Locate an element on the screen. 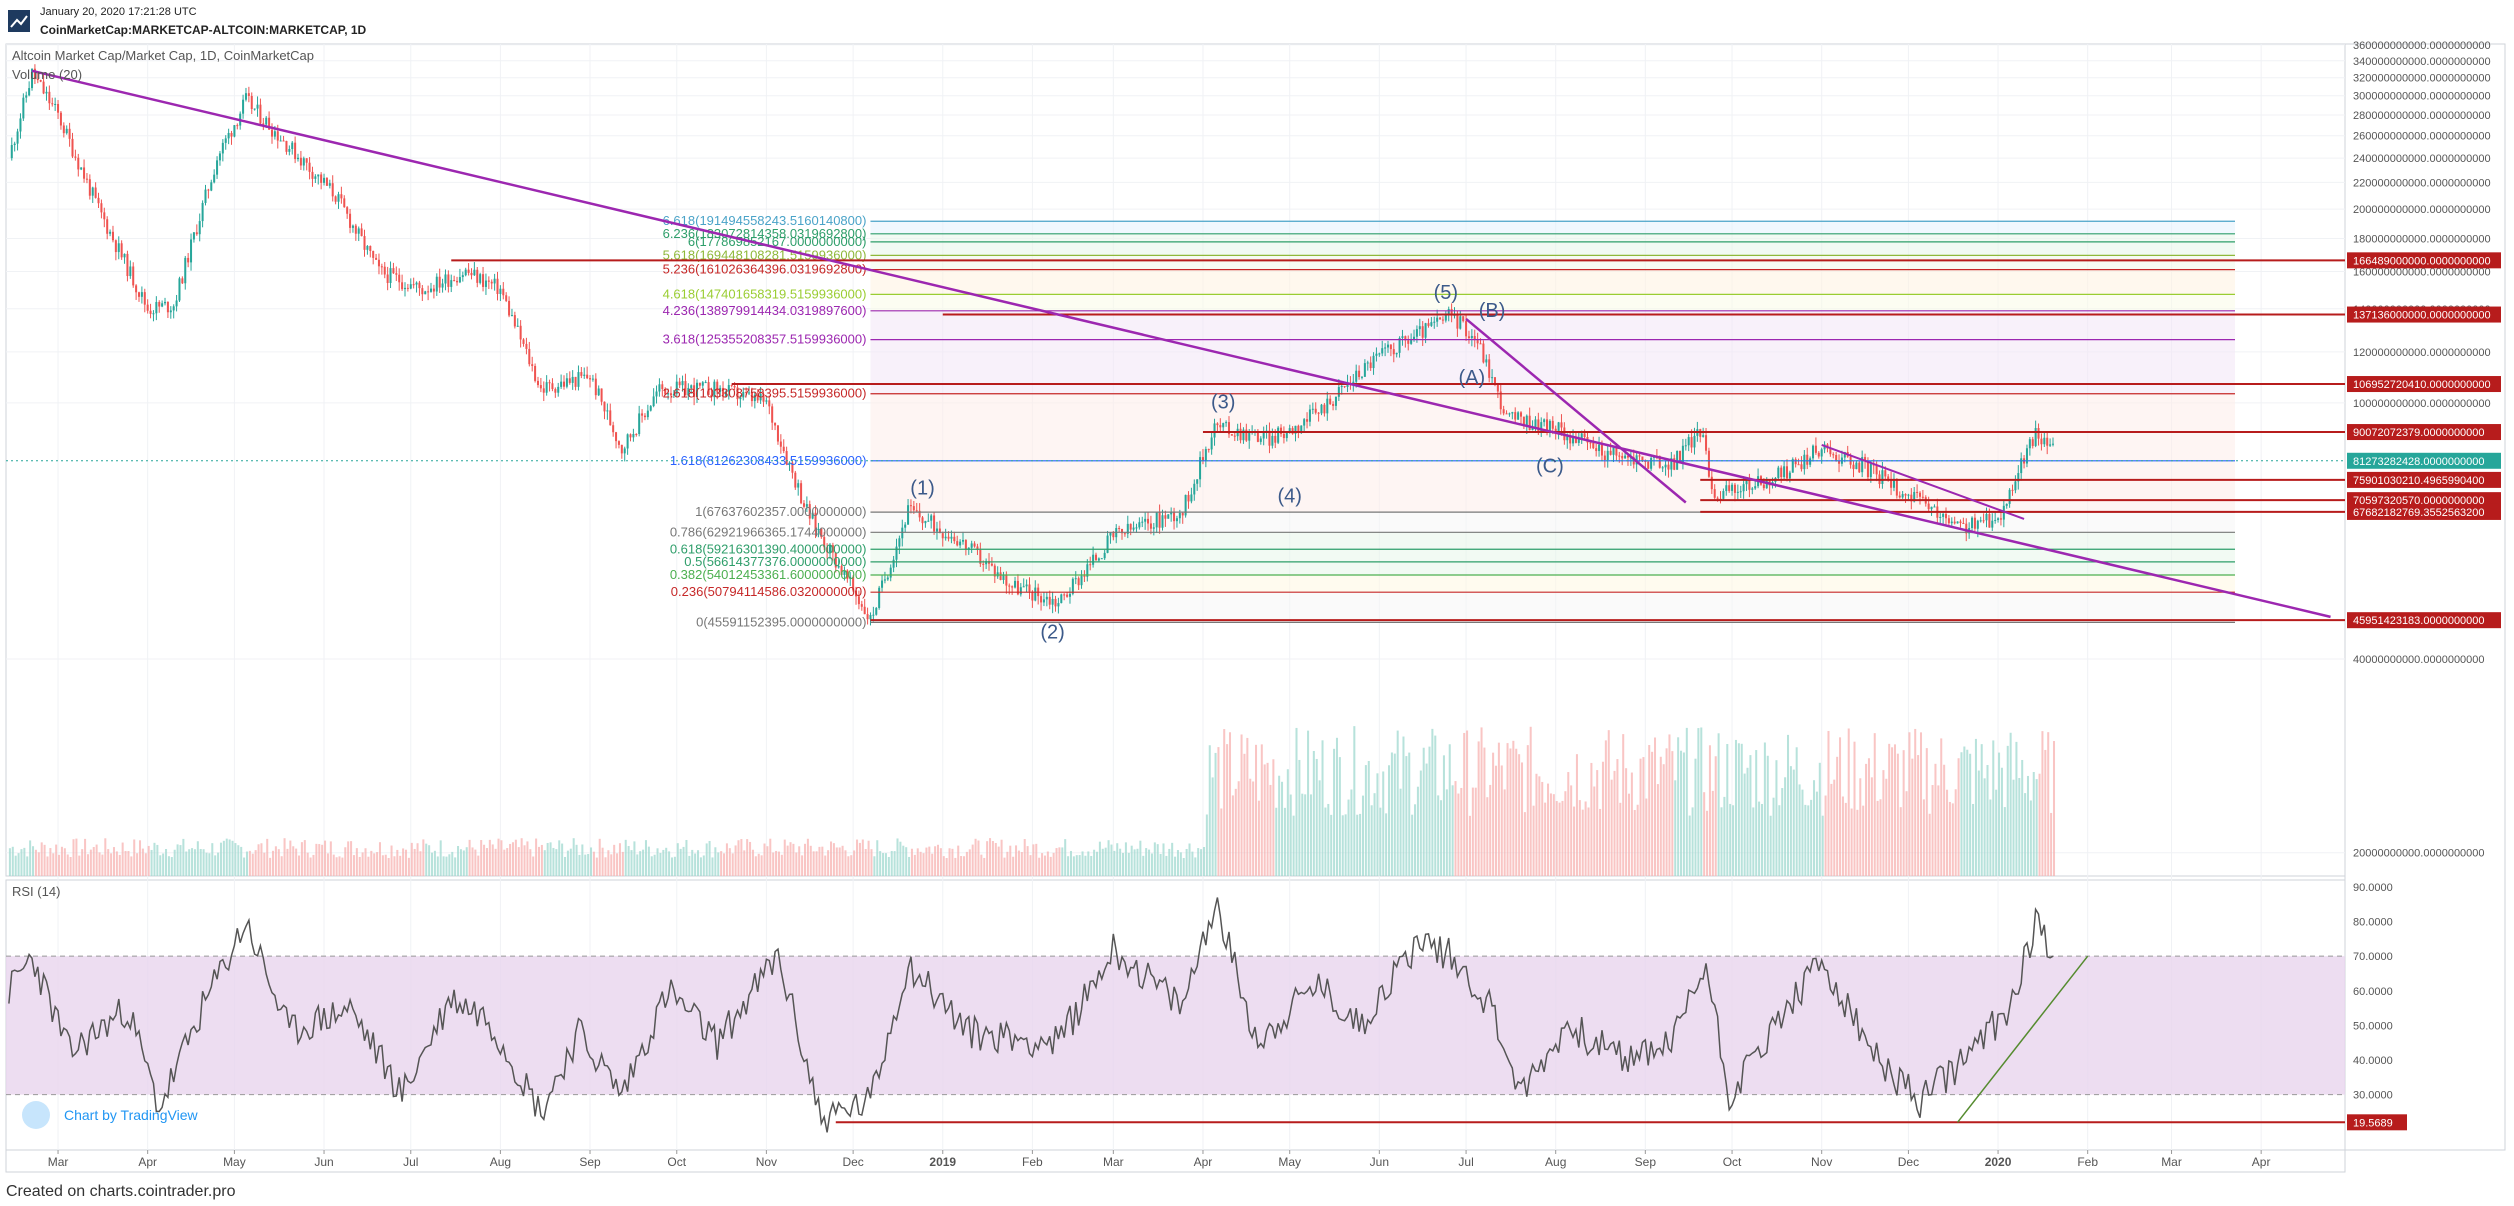  rsi-tick-label: 40.0000 is located at coordinates (2373, 1061).